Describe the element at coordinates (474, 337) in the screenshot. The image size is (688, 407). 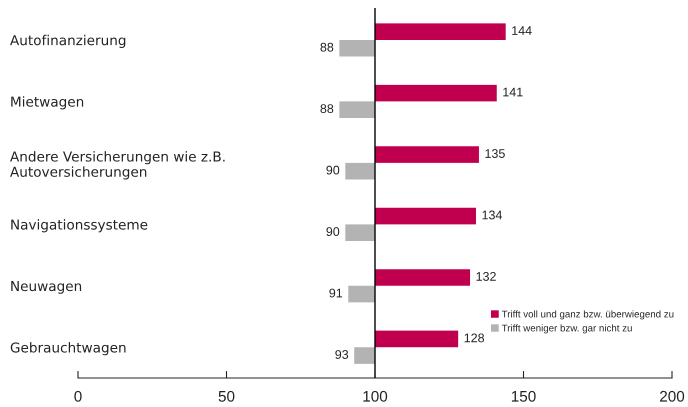
I see `data-label: 128` at that location.